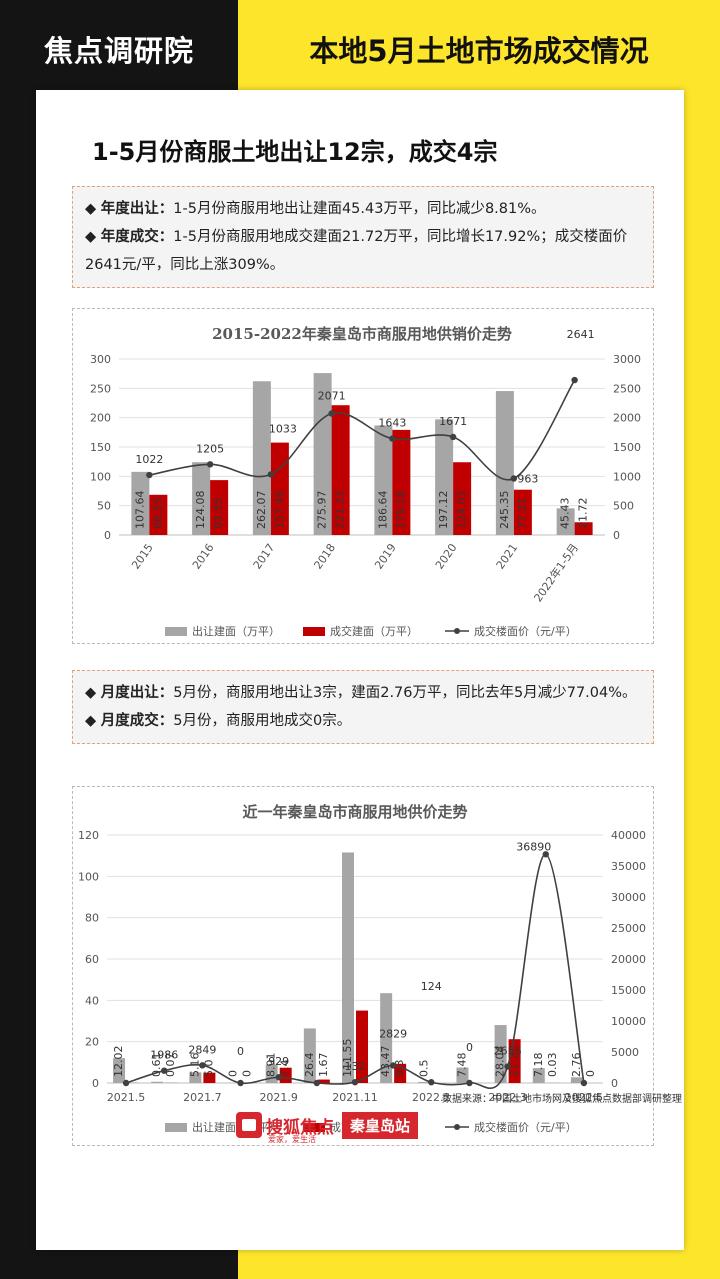 This screenshot has height=1279, width=720. What do you see at coordinates (616, 535) in the screenshot?
I see `y2-tick-label: 0` at bounding box center [616, 535].